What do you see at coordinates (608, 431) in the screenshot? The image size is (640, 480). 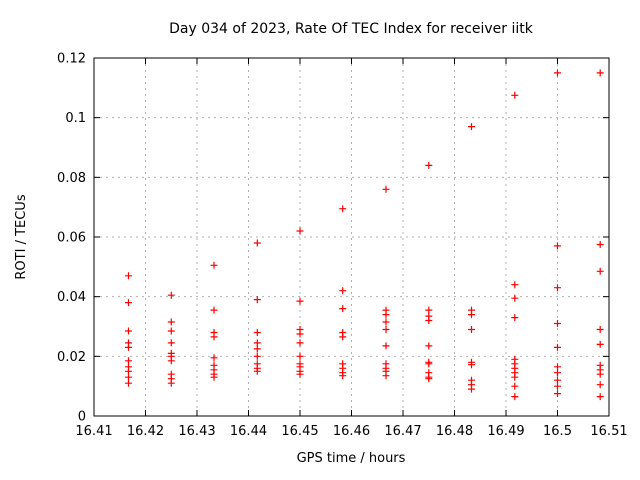 I see `x-tick-label: 16.51` at bounding box center [608, 431].